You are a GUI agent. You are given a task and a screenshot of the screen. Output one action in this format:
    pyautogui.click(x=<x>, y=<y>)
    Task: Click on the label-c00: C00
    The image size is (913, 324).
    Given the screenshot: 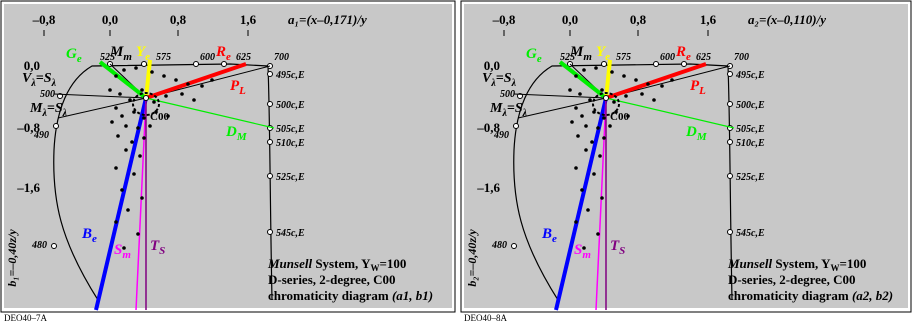 What is the action you would take?
    pyautogui.click(x=159, y=117)
    